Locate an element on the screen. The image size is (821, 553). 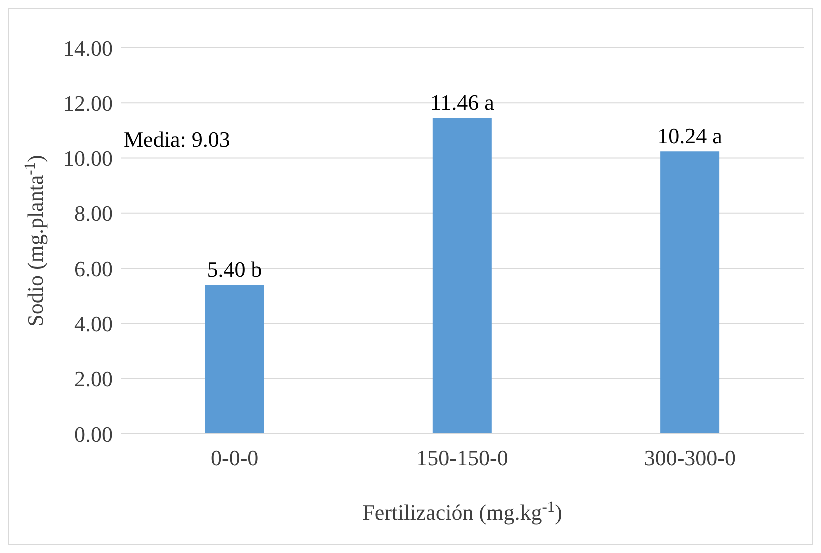
x-tick-label: 300-300-0 is located at coordinates (690, 458).